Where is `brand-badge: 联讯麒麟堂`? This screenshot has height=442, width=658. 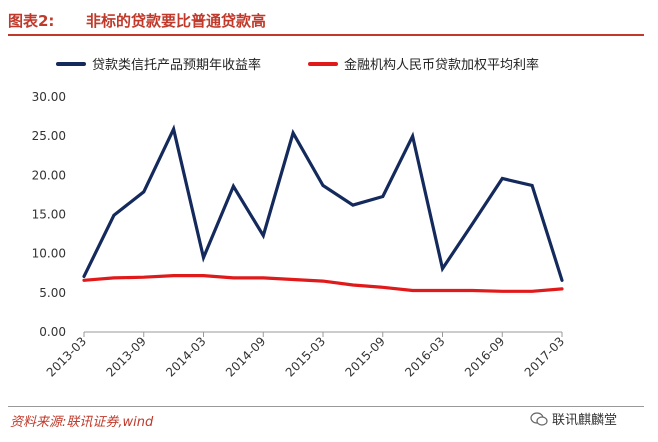 brand-badge: 联讯麒麟堂 is located at coordinates (573, 418).